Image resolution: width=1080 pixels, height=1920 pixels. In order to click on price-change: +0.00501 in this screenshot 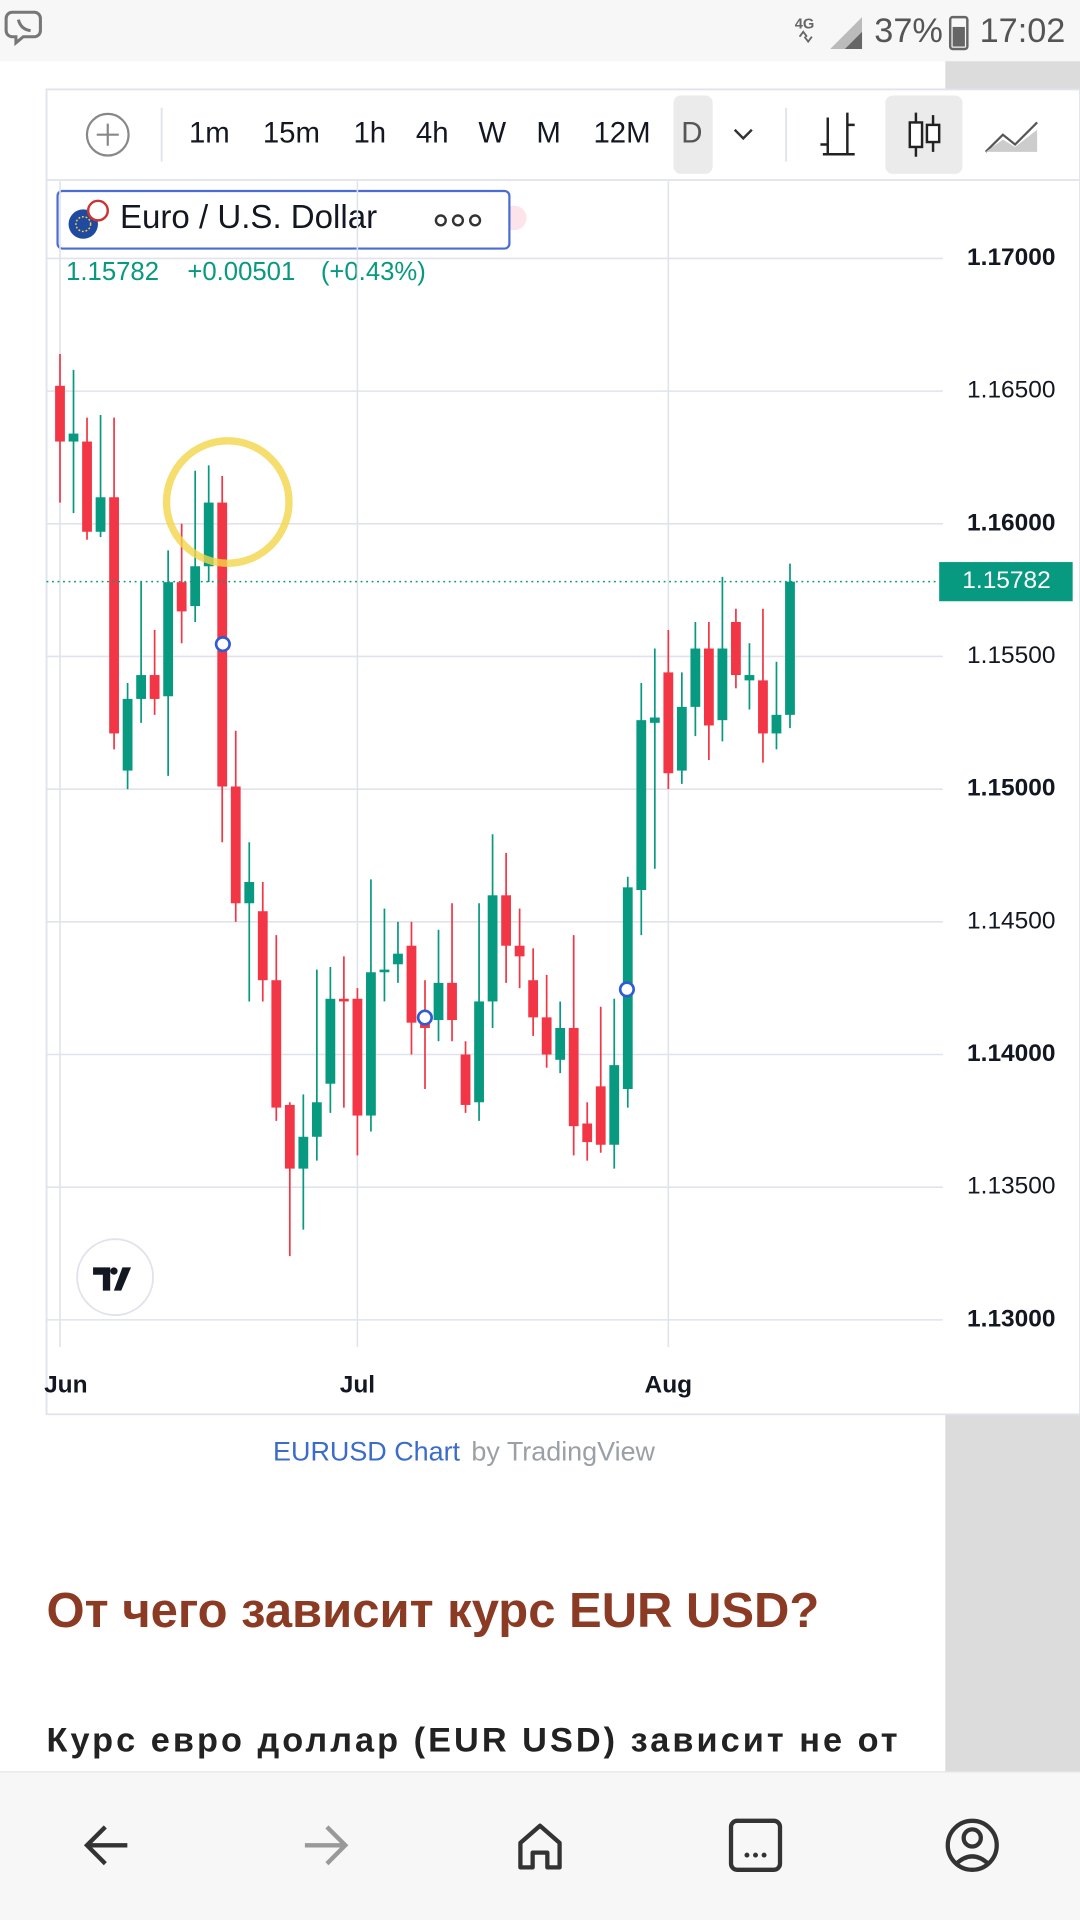, I will do `click(241, 272)`.